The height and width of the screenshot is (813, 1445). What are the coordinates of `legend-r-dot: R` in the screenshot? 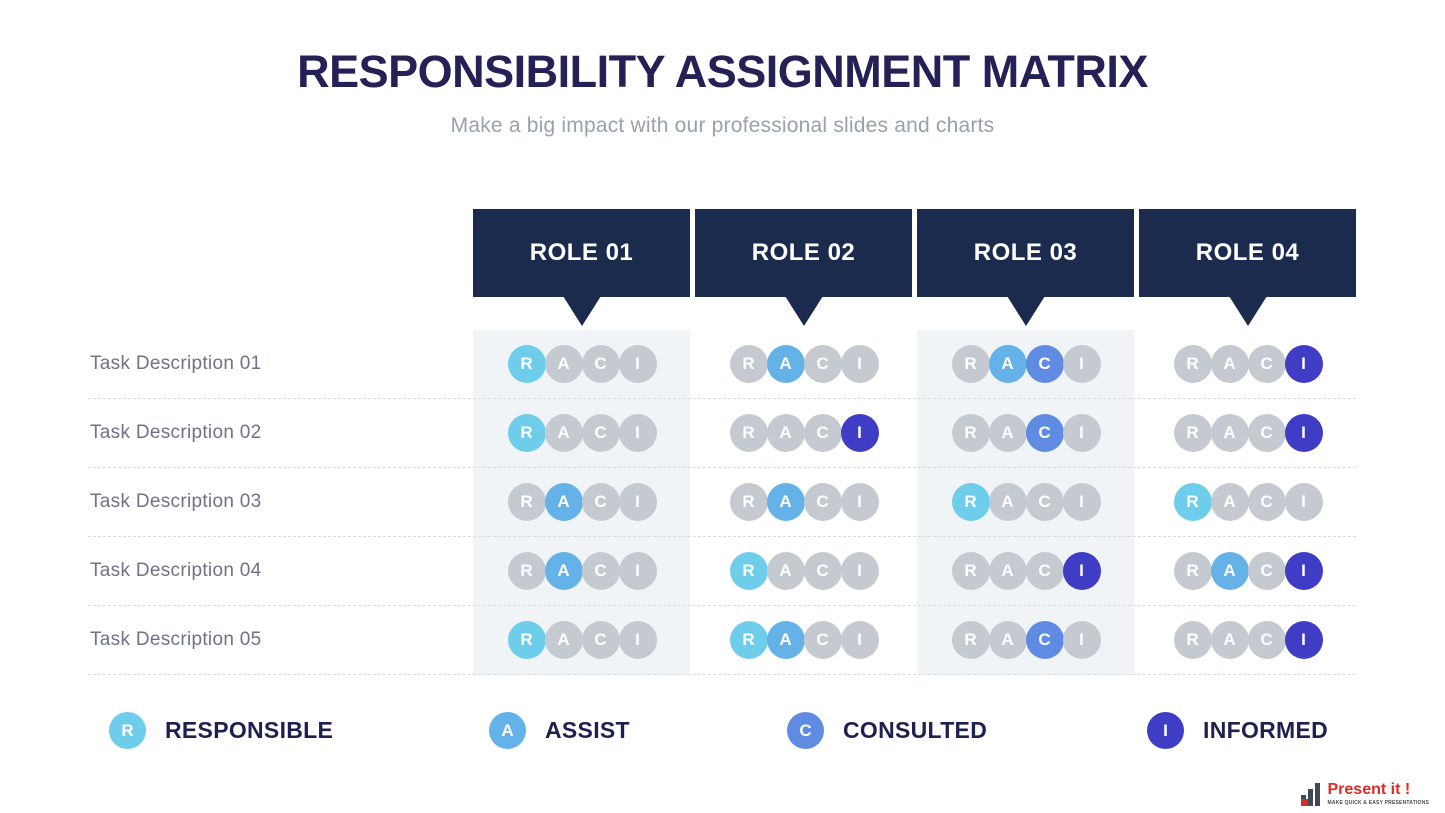 It's located at (127, 730).